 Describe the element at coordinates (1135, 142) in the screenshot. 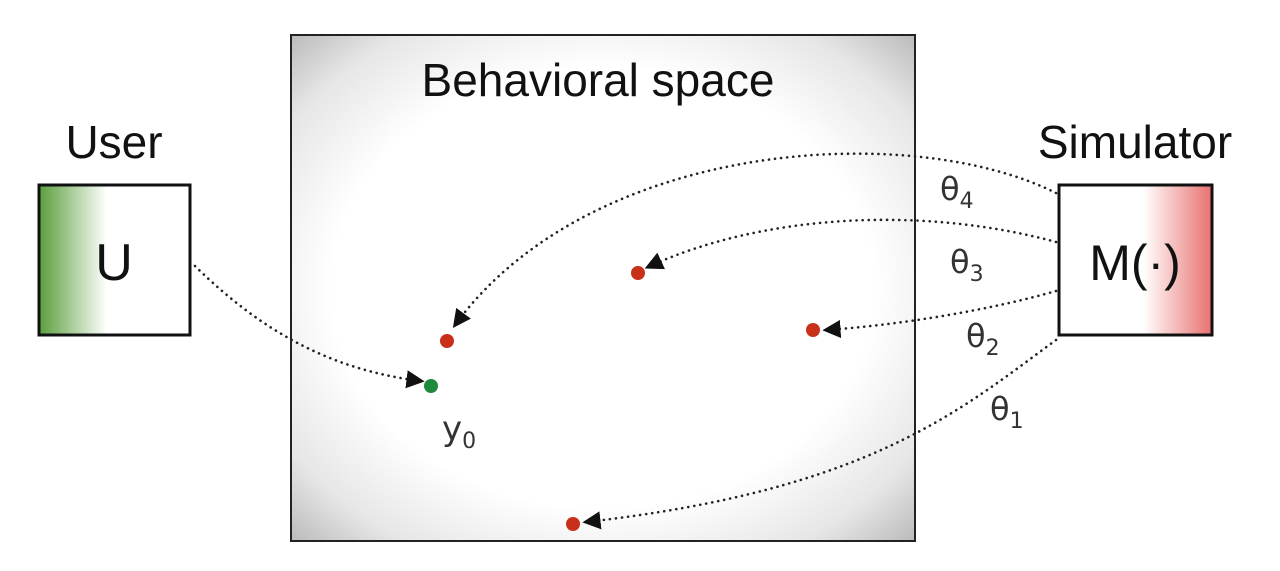

I see `simulator-heading: Simulator` at that location.